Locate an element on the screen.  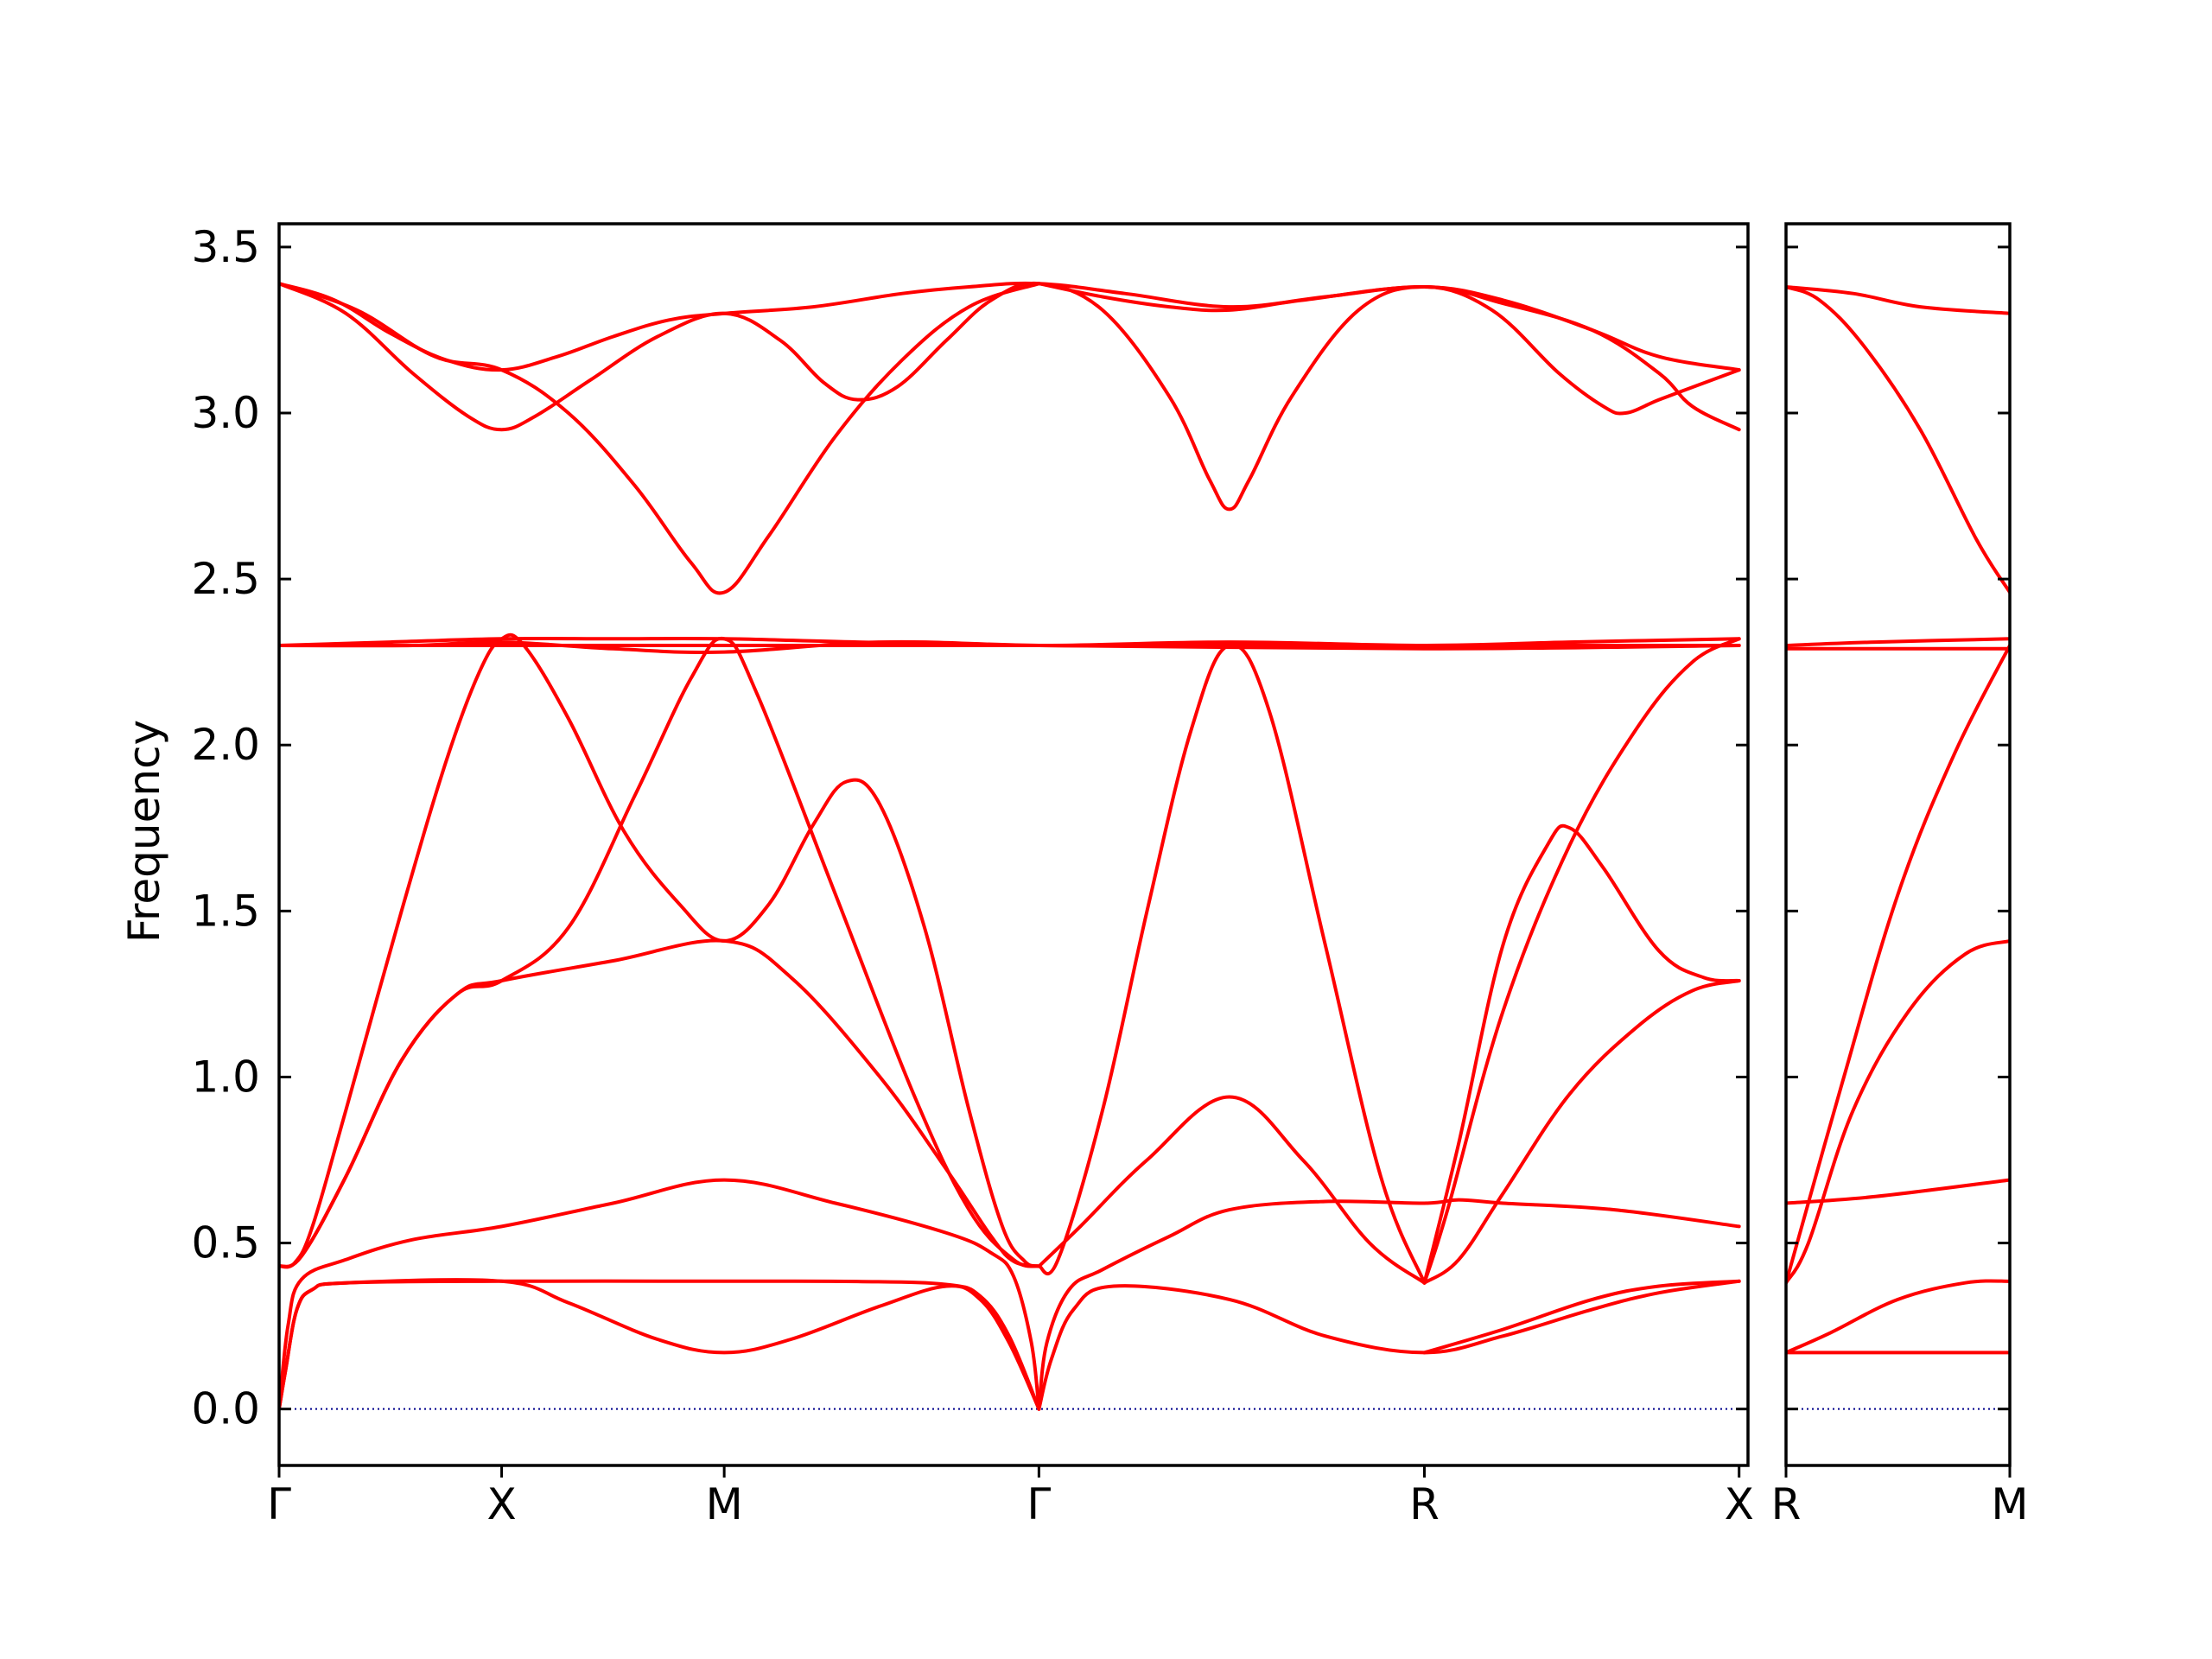
y-tick-label: 0.5 is located at coordinates (225, 1243).